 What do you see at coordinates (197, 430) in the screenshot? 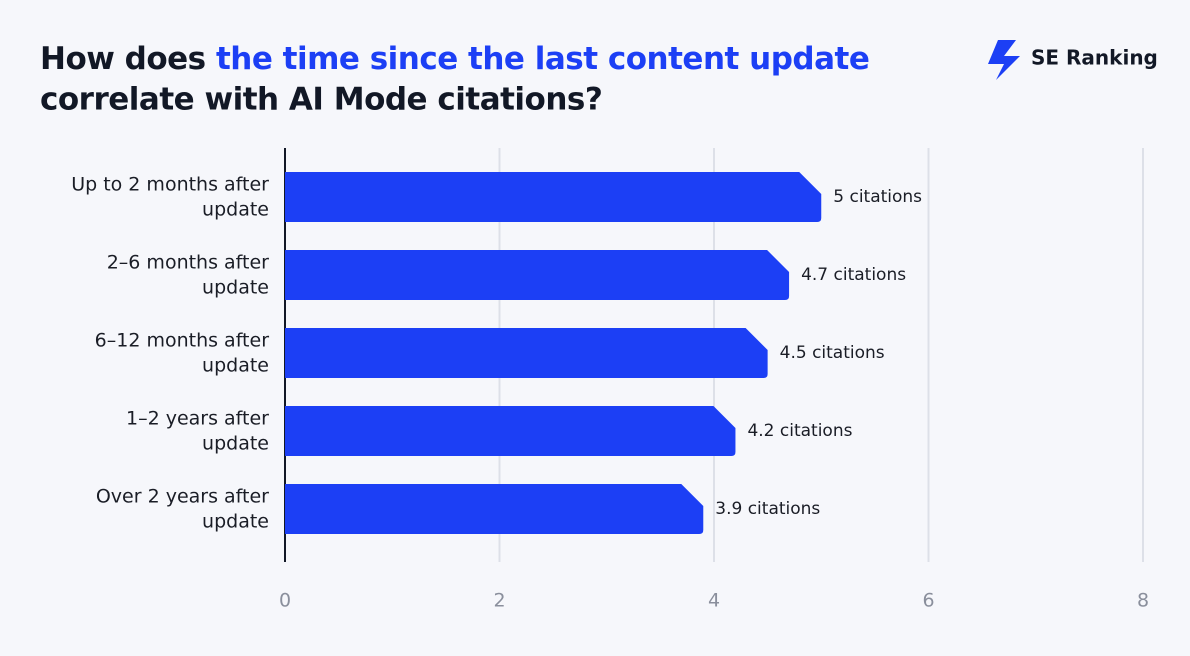
I see `y-tick-label: 1–2 years after update` at bounding box center [197, 430].